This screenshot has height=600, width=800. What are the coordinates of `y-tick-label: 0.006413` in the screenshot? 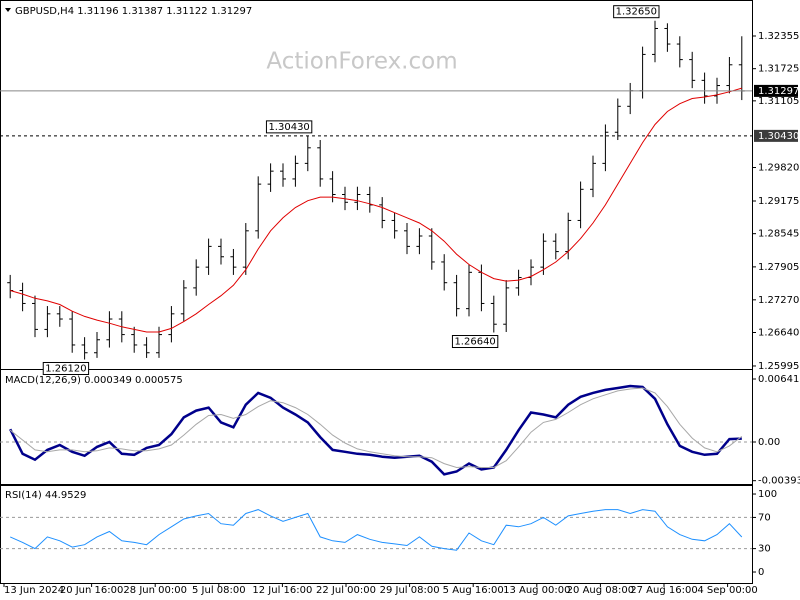 It's located at (779, 379).